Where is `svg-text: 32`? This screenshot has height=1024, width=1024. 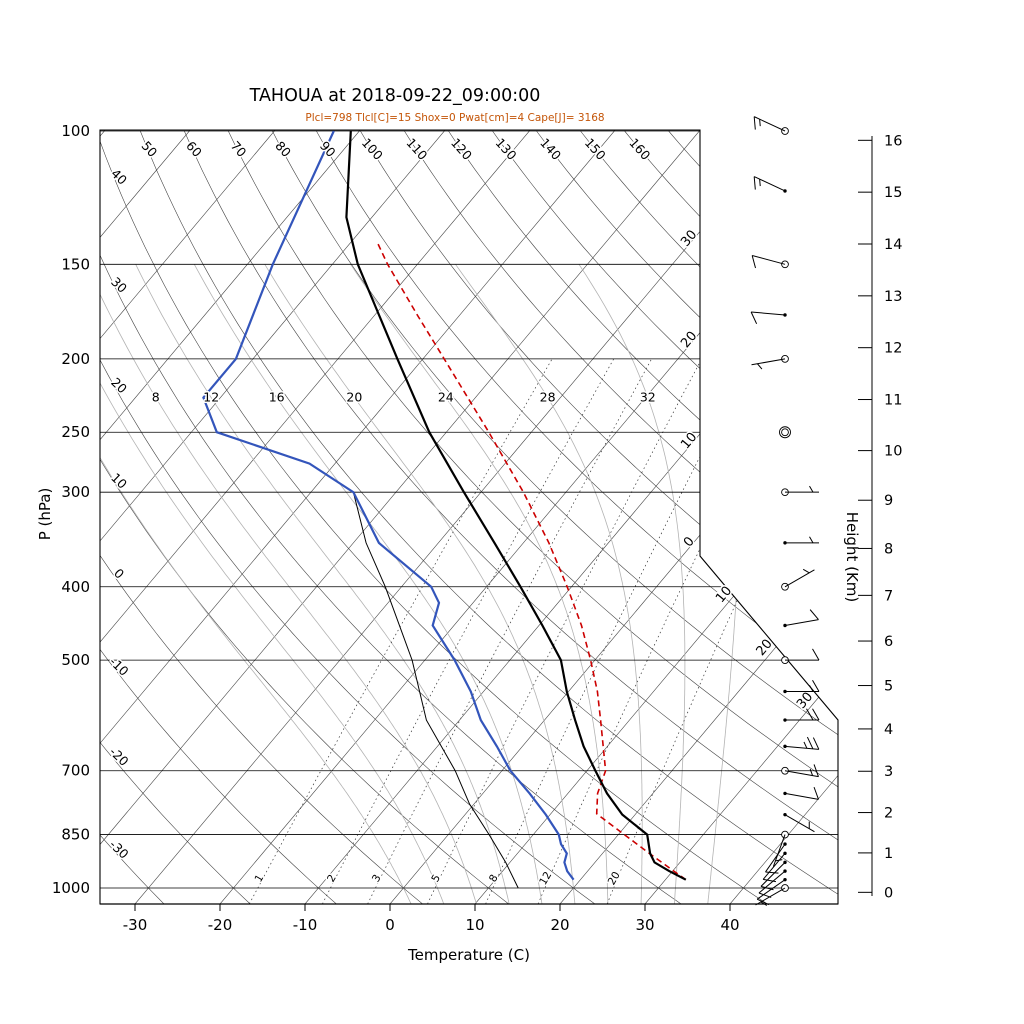 svg-text: 32 is located at coordinates (648, 397).